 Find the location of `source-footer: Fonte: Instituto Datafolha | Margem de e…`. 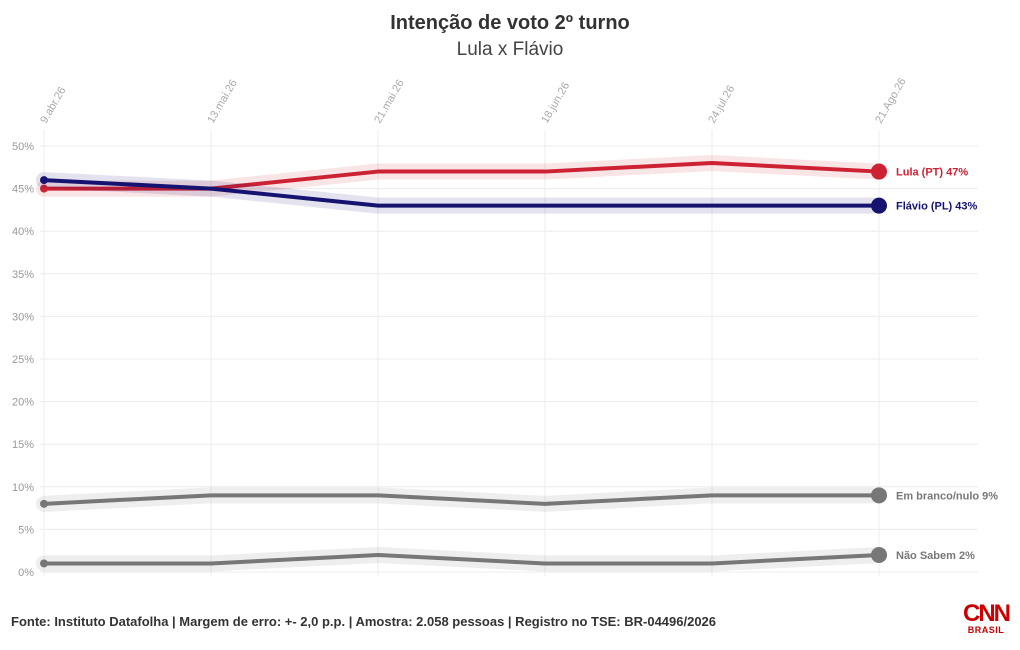

source-footer: Fonte: Instituto Datafolha | Margem de e… is located at coordinates (364, 621).